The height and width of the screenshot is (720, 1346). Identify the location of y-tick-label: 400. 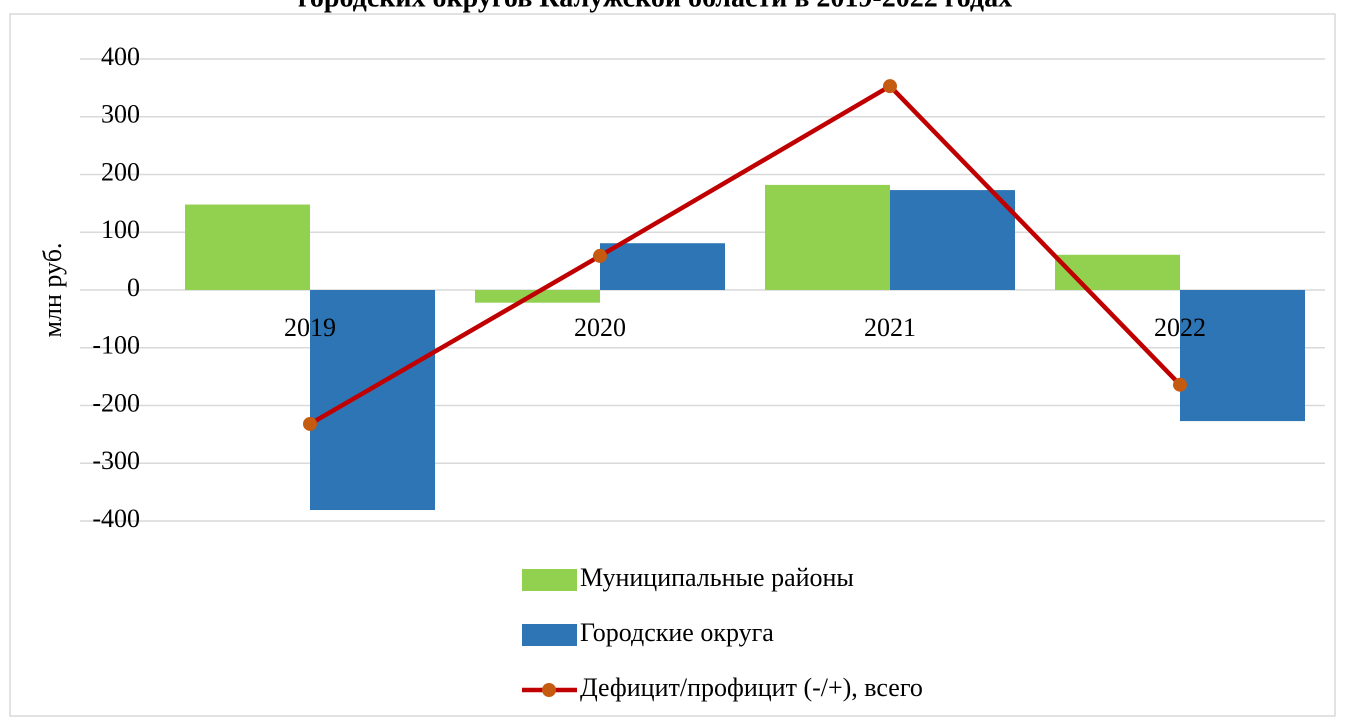
(120, 56).